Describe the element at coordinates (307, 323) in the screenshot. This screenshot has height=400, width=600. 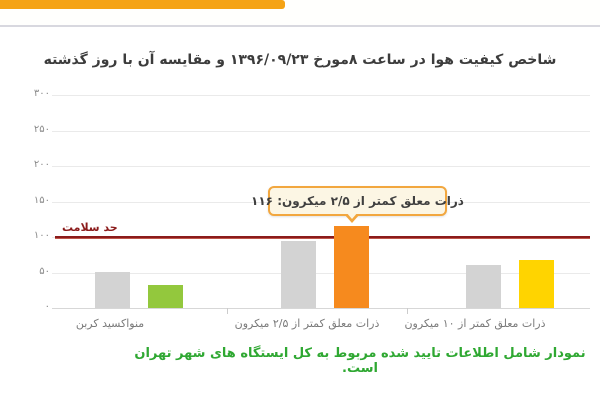
I see `x-axis-category-label: ذرات معلق کمتر از ۲/۵ میکرون` at that location.